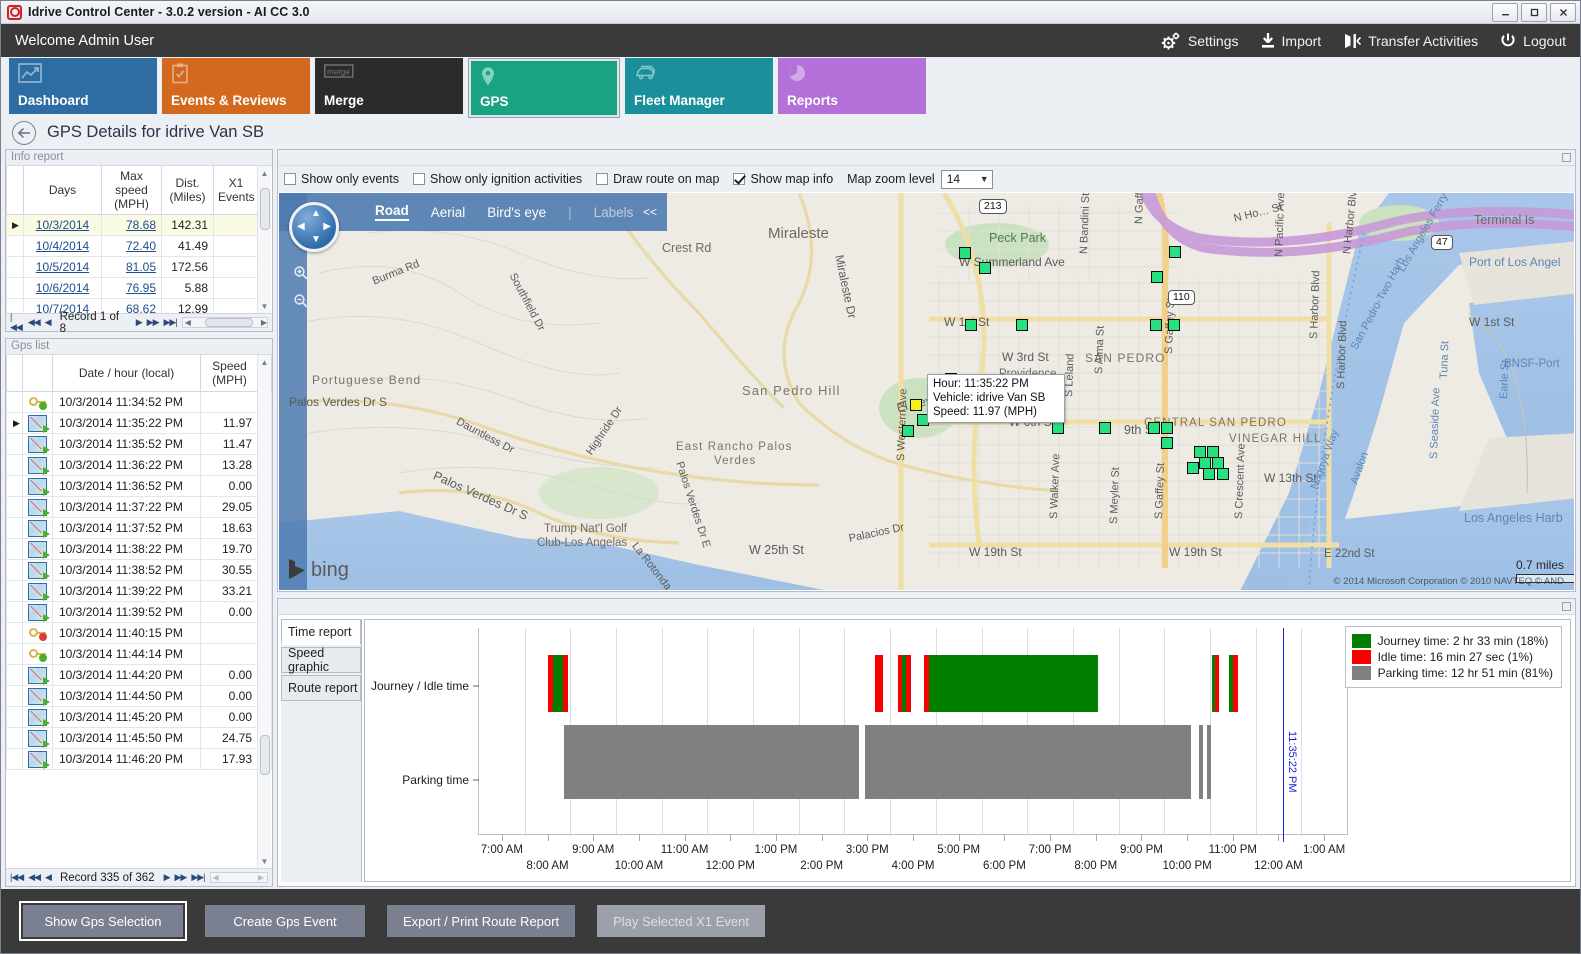 Image resolution: width=1581 pixels, height=954 pixels. Describe the element at coordinates (131, 225) in the screenshot. I see `cell-max-speed: 78.68` at that location.